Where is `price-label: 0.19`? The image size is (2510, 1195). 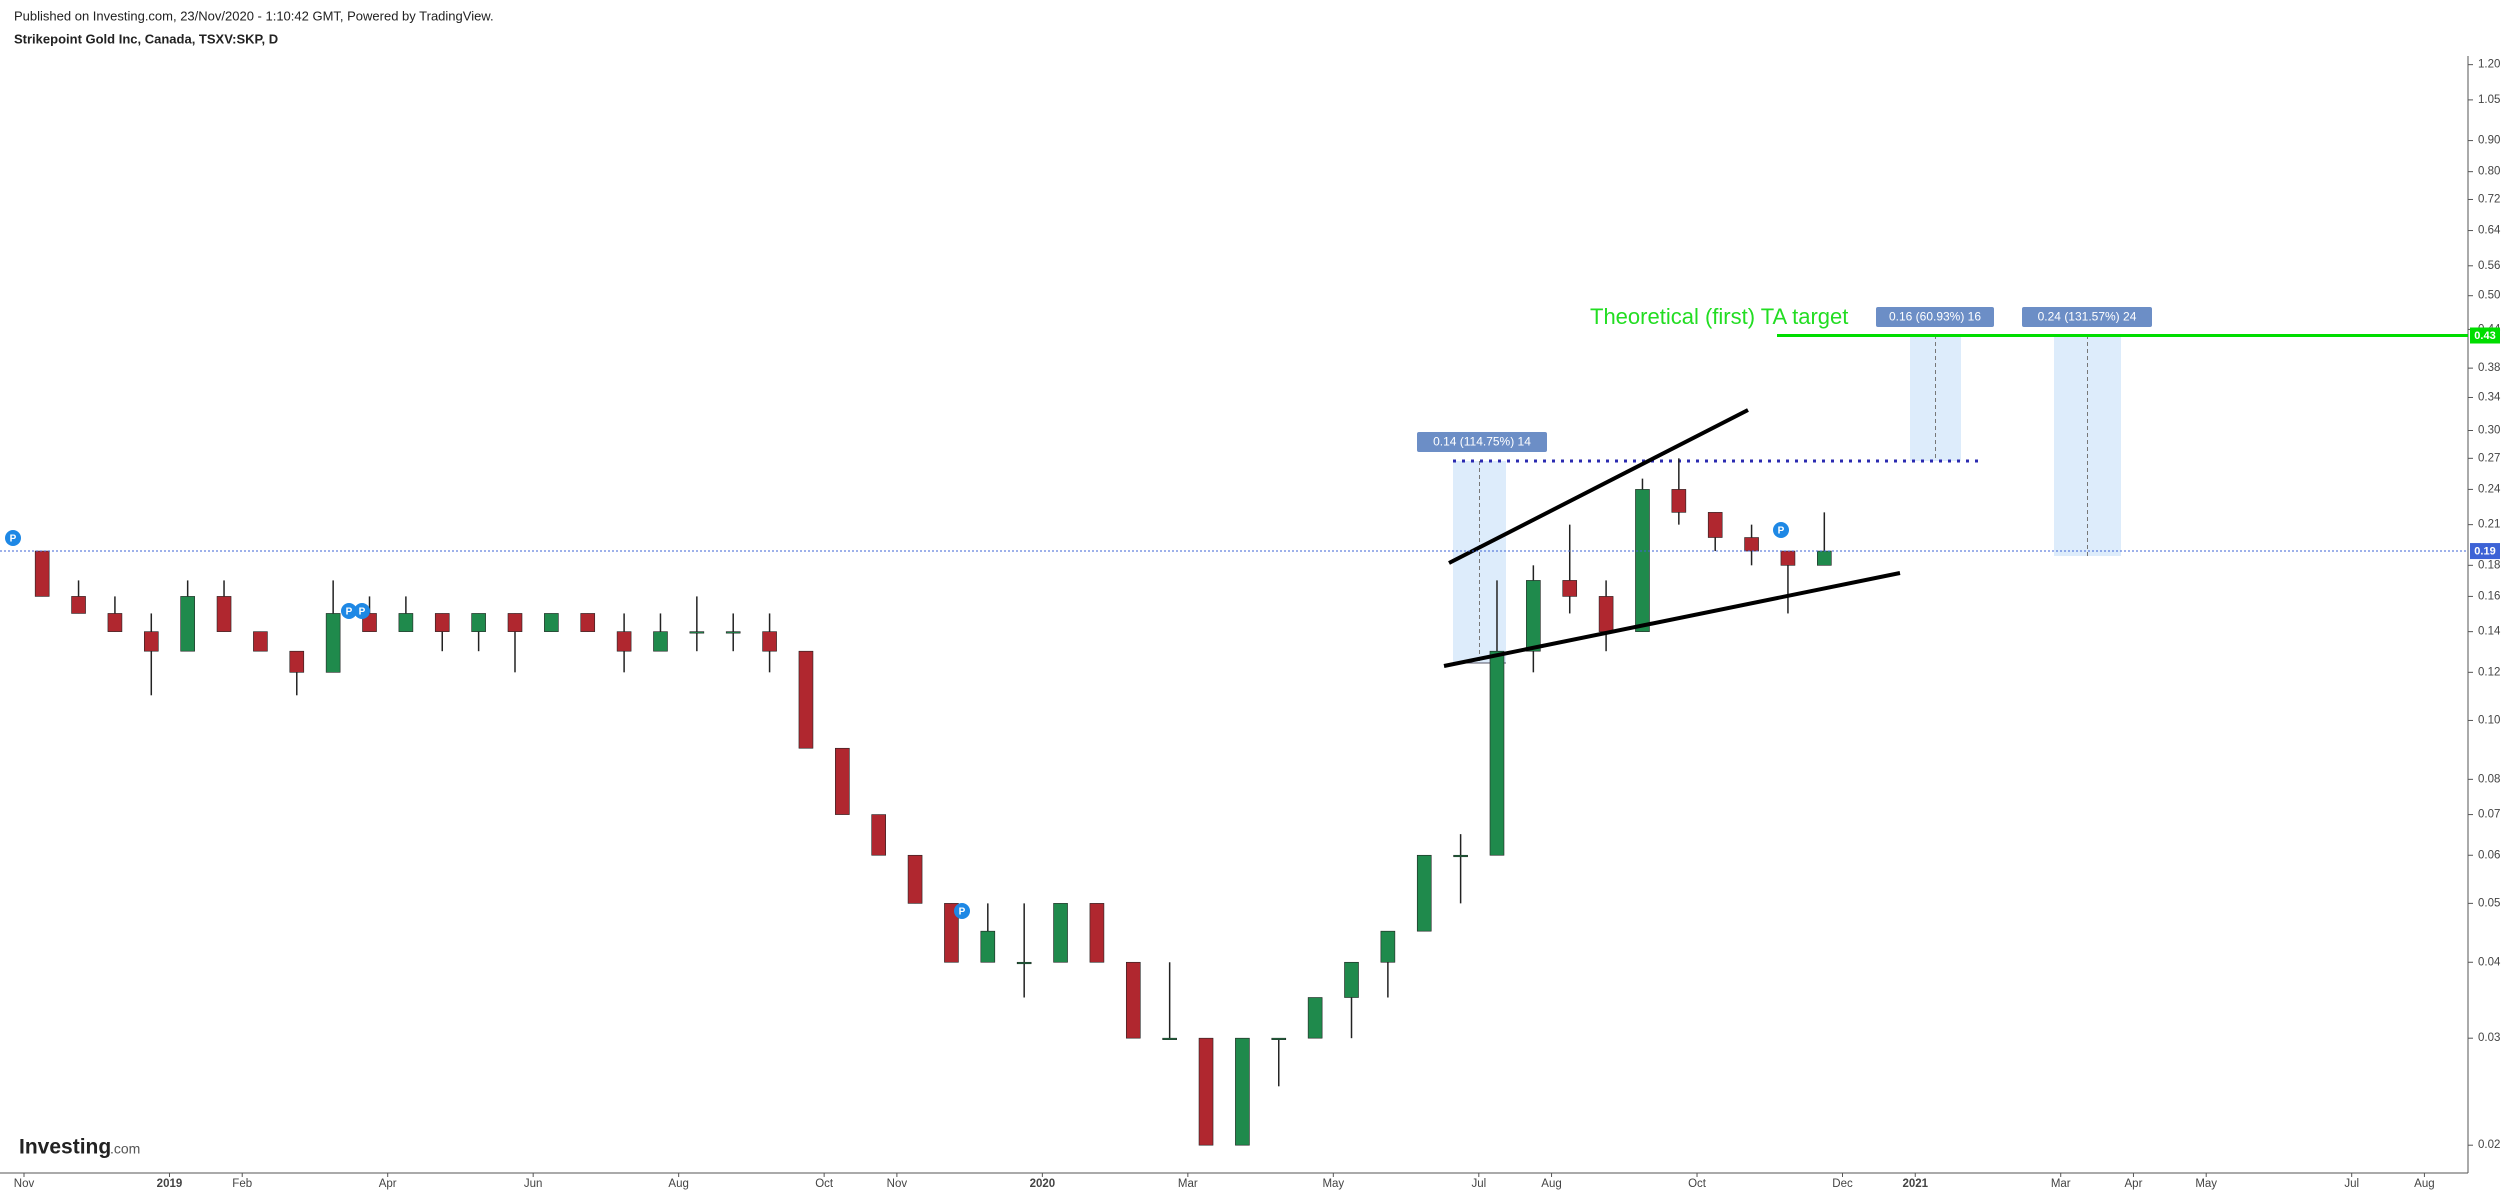
price-label: 0.19 is located at coordinates (2484, 551).